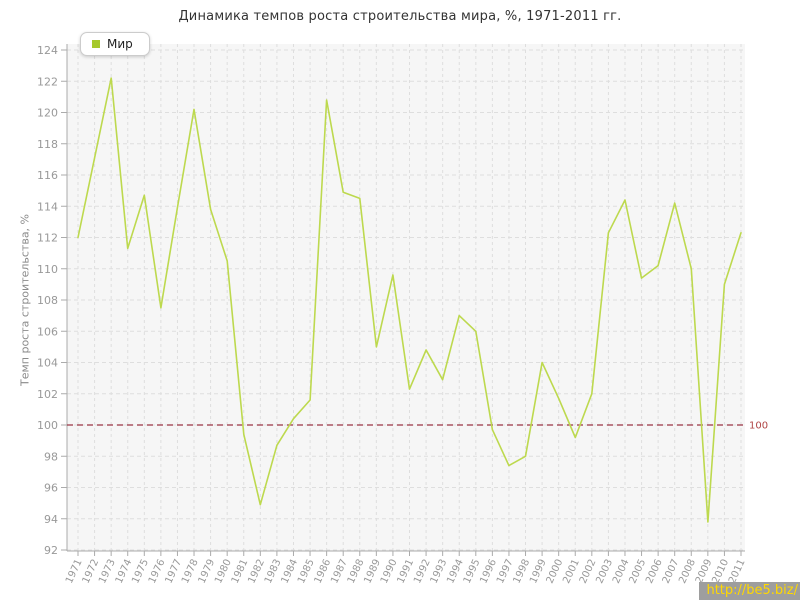  What do you see at coordinates (47, 425) in the screenshot?
I see `y-axis-tick-label: 100` at bounding box center [47, 425].